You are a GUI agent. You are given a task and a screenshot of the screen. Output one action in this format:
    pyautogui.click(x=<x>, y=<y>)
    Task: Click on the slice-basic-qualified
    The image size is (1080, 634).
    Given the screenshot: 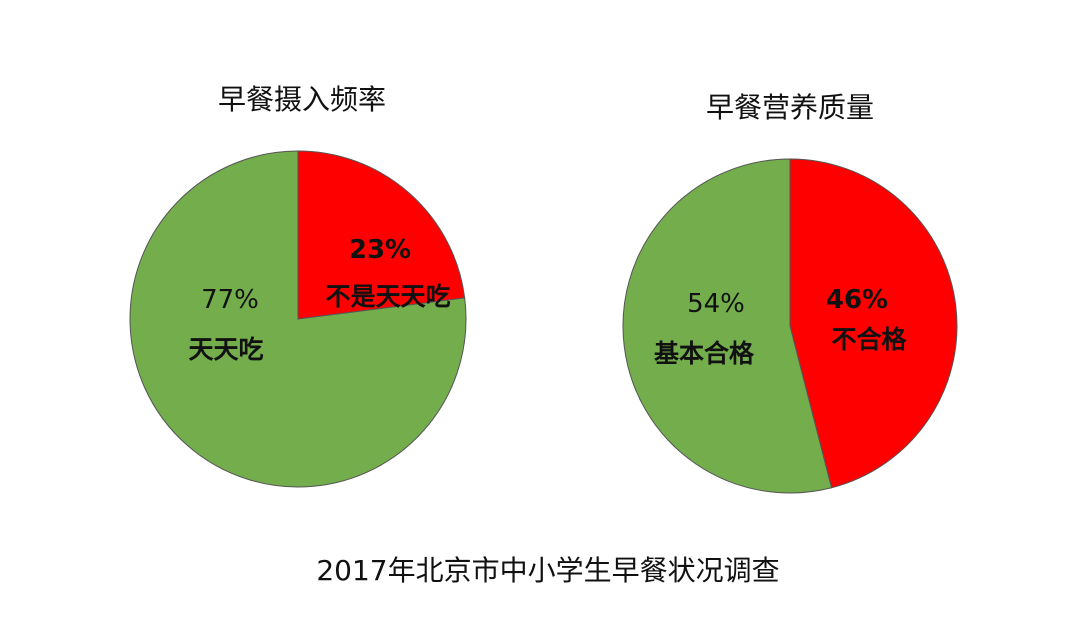 What is the action you would take?
    pyautogui.click(x=727, y=326)
    